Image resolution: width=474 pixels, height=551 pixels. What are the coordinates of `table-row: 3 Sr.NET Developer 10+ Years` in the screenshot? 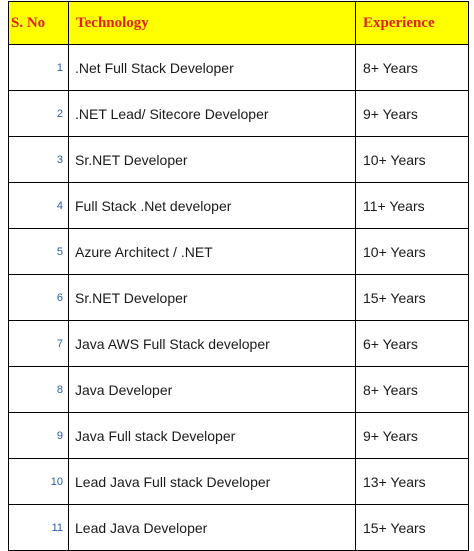 It's located at (238, 159).